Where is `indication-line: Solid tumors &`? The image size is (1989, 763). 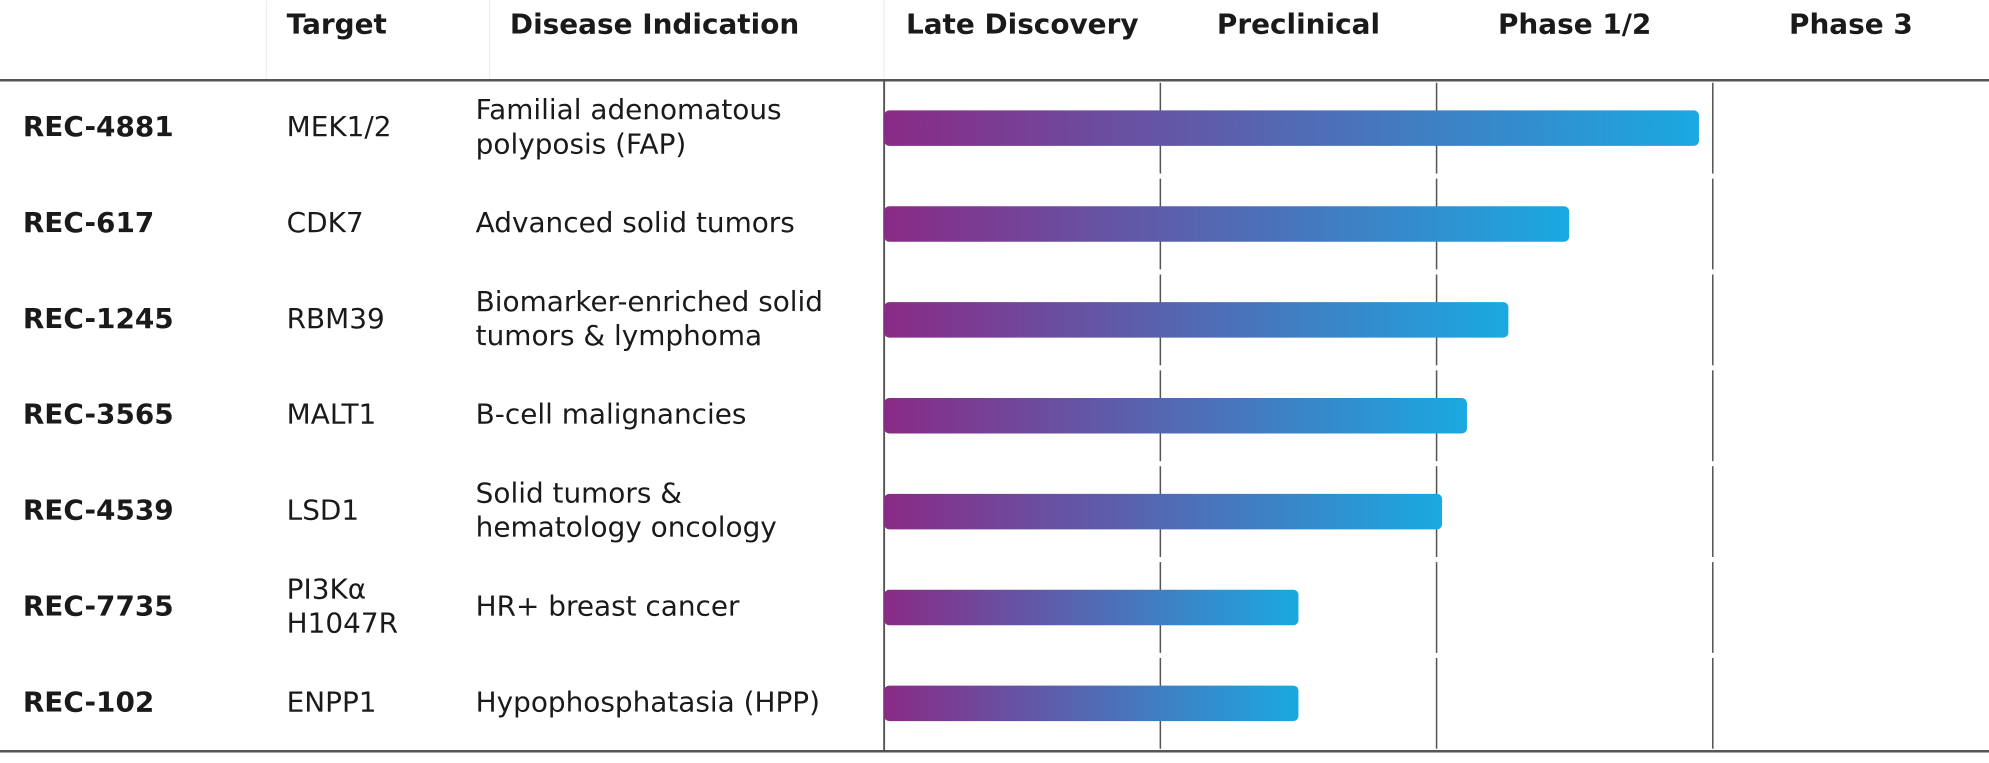 indication-line: Solid tumors & is located at coordinates (579, 492).